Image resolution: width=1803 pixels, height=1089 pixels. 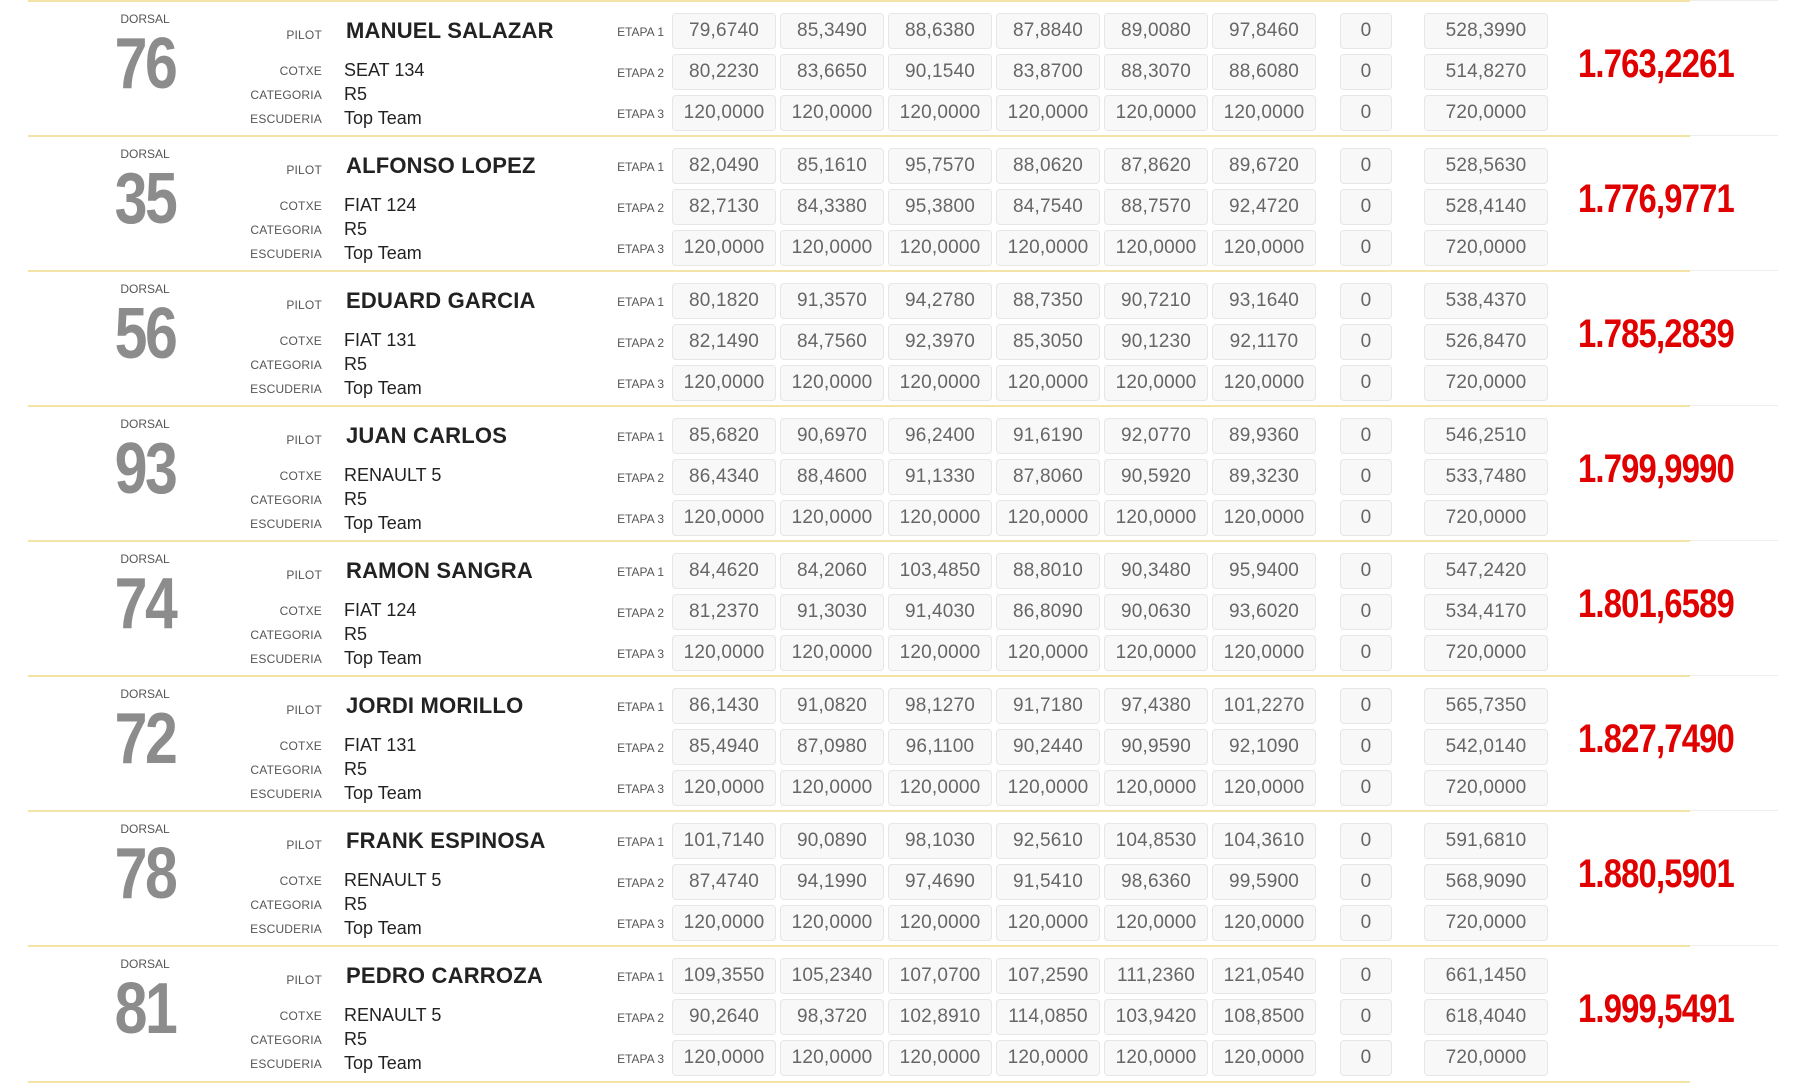 I want to click on etapa-sum-cell: 661,1450, so click(x=1486, y=976).